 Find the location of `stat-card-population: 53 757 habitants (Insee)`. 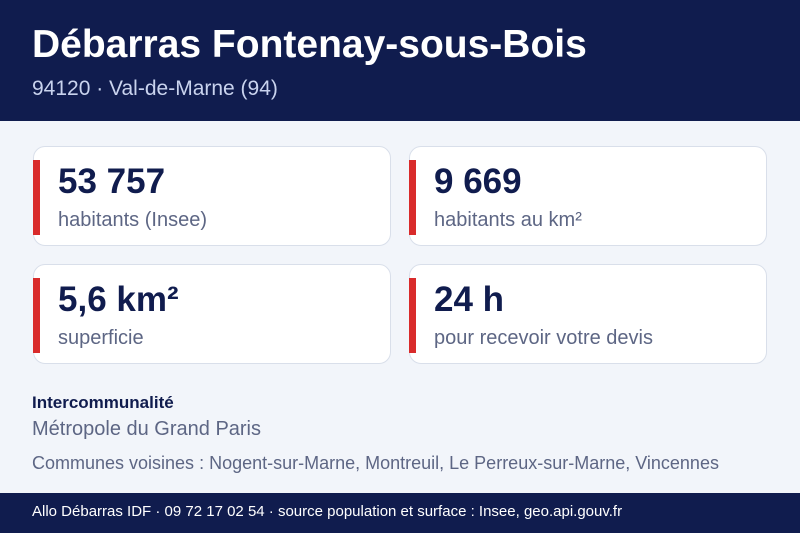

stat-card-population: 53 757 habitants (Insee) is located at coordinates (212, 196).